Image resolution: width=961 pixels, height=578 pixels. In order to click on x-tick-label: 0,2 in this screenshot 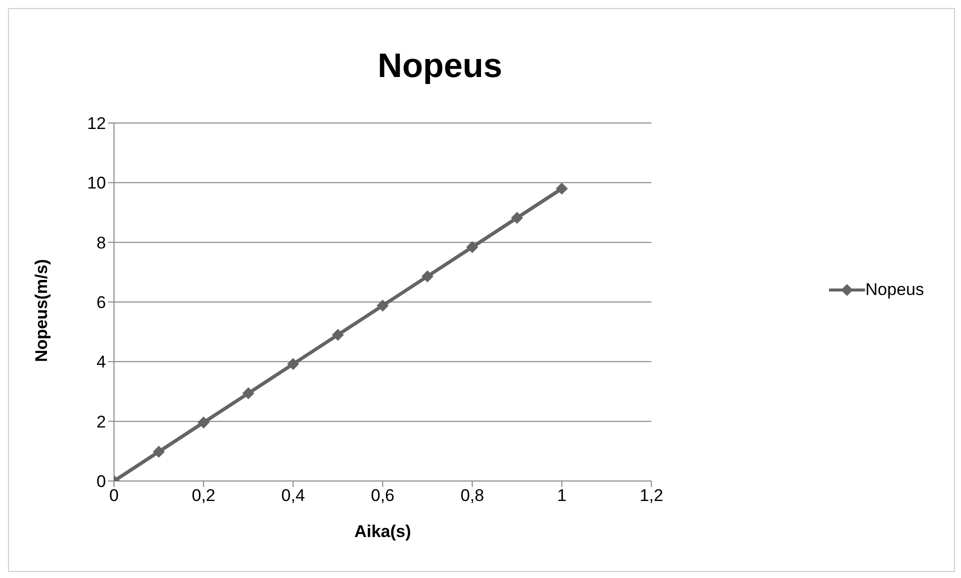, I will do `click(204, 496)`.